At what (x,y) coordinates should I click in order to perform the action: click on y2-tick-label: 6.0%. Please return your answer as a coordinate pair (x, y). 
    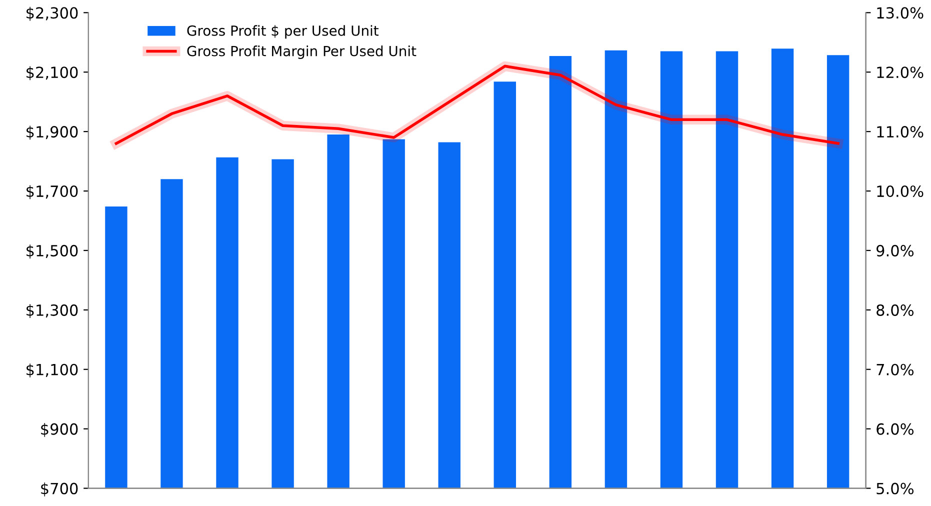
    Looking at the image, I should click on (895, 429).